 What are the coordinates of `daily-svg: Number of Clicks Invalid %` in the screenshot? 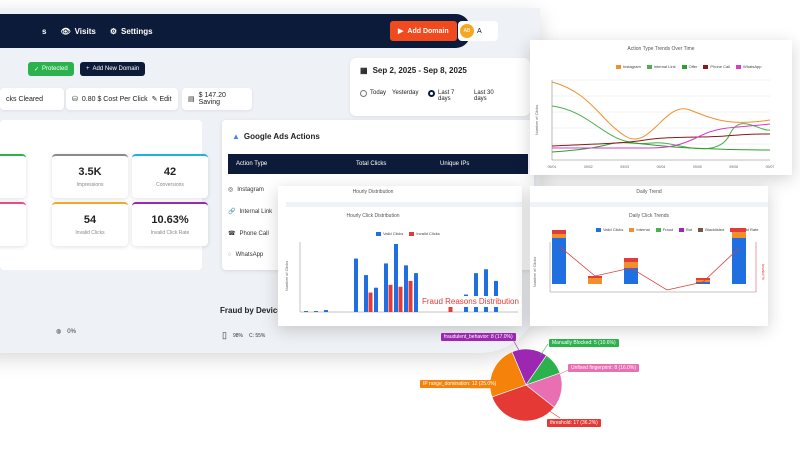 It's located at (649, 247).